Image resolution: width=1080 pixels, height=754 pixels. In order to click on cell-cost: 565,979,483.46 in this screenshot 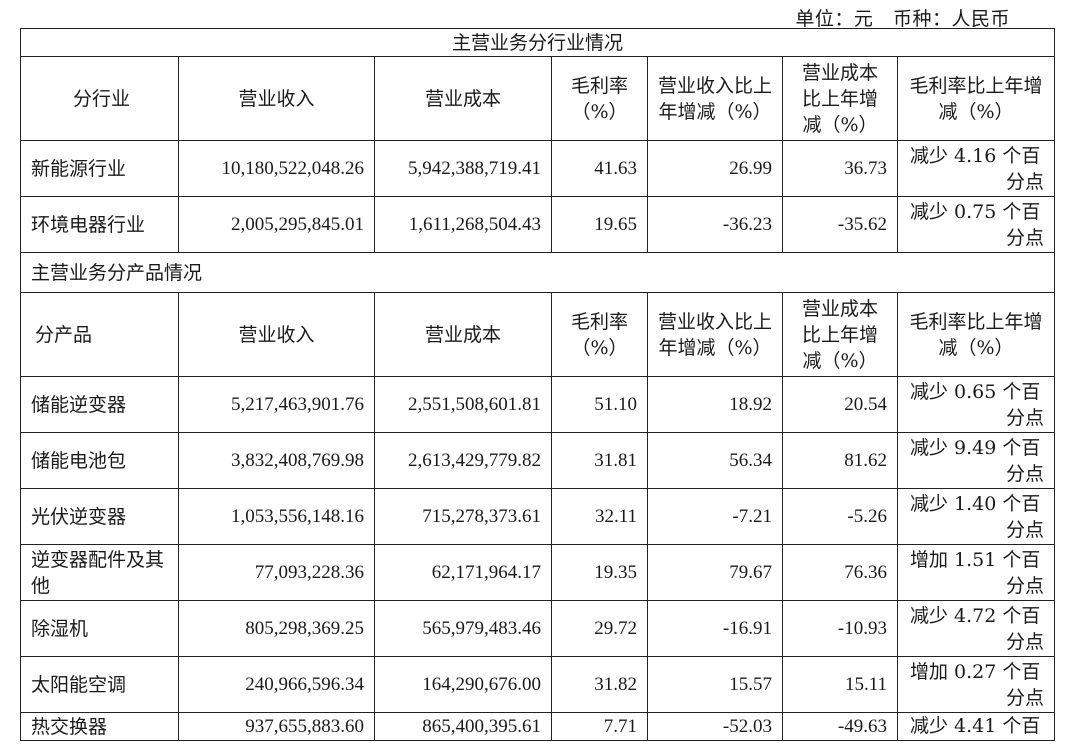, I will do `click(463, 628)`.